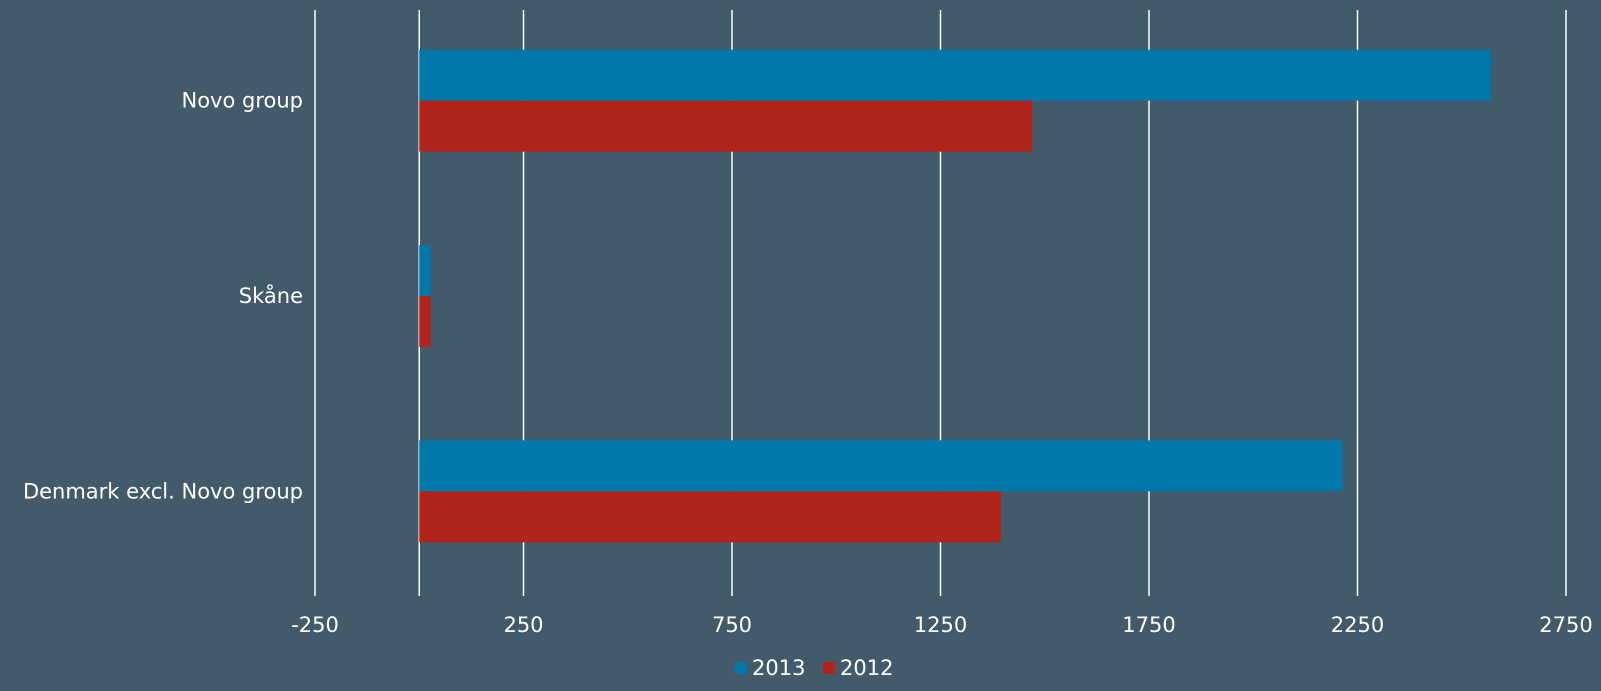 The height and width of the screenshot is (691, 1601). I want to click on category-label: Skåne, so click(271, 295).